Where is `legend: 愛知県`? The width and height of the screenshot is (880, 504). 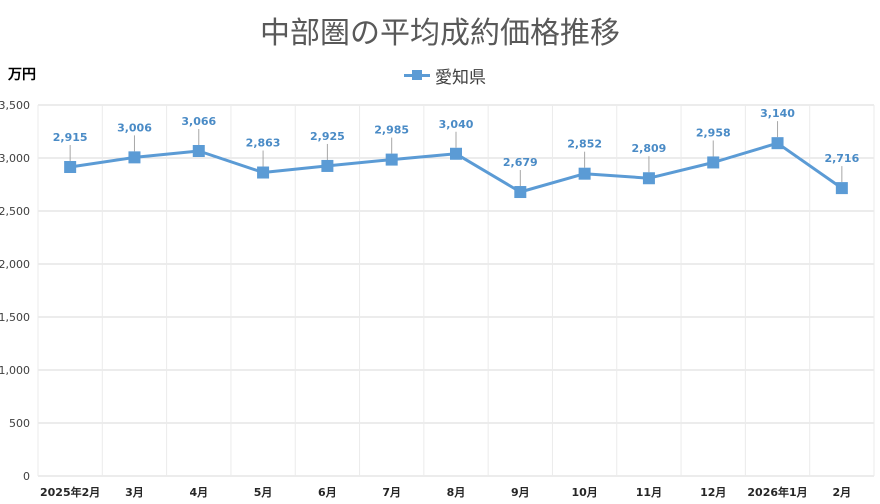 legend: 愛知県 is located at coordinates (445, 76).